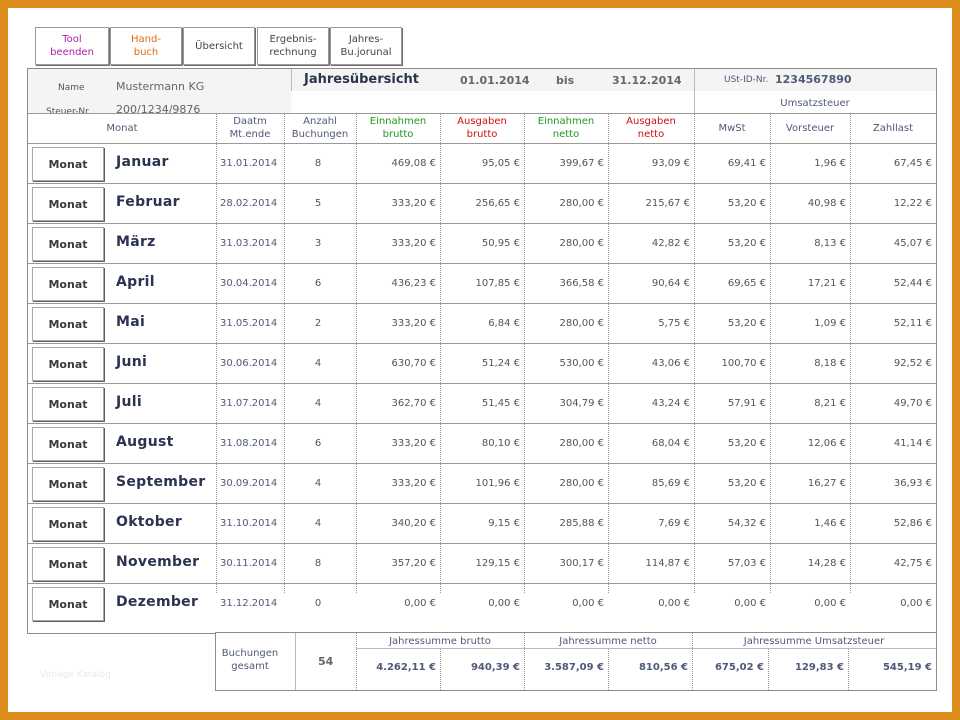 This screenshot has width=960, height=720. Describe the element at coordinates (674, 603) in the screenshot. I see `row-ausgaben-netto: 0,00 €` at that location.